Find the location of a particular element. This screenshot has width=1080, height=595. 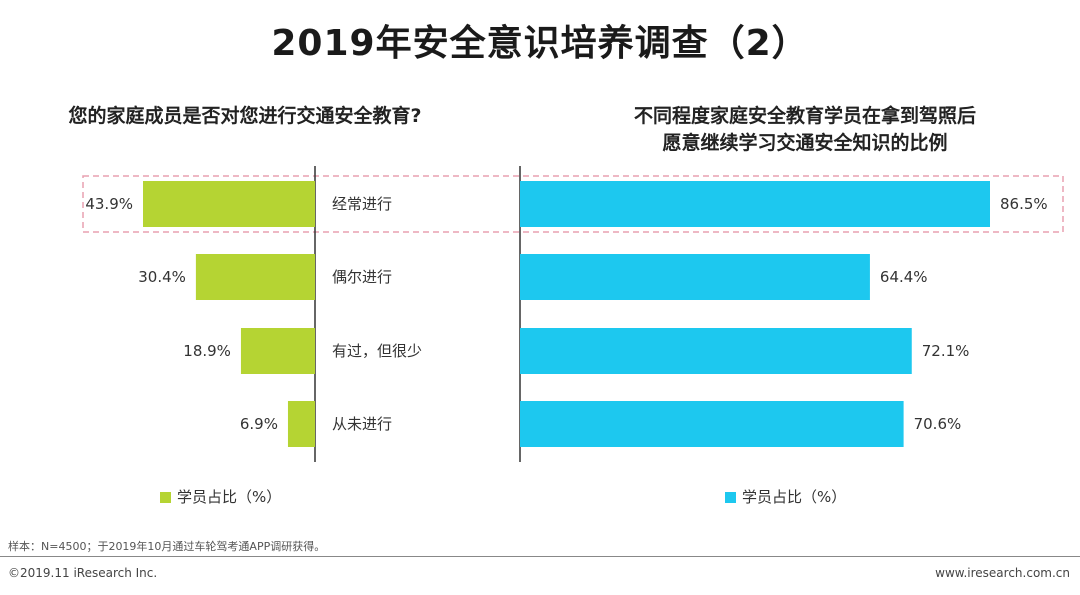

left-bar-value-label: 6.9% is located at coordinates (259, 424).